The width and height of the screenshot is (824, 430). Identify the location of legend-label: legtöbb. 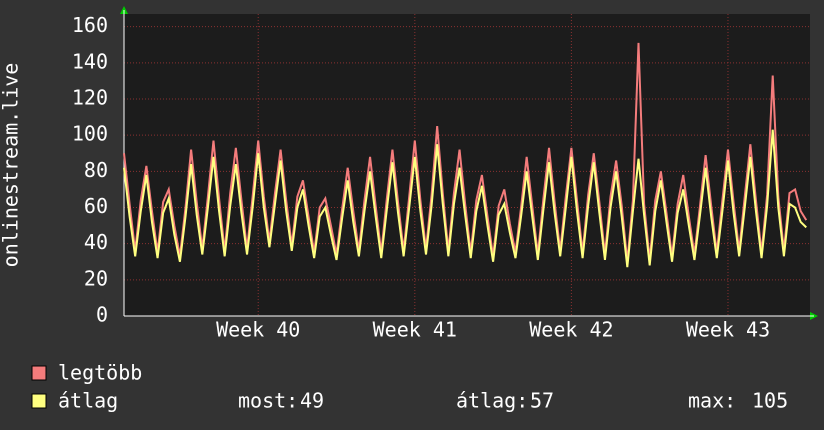
(100, 373).